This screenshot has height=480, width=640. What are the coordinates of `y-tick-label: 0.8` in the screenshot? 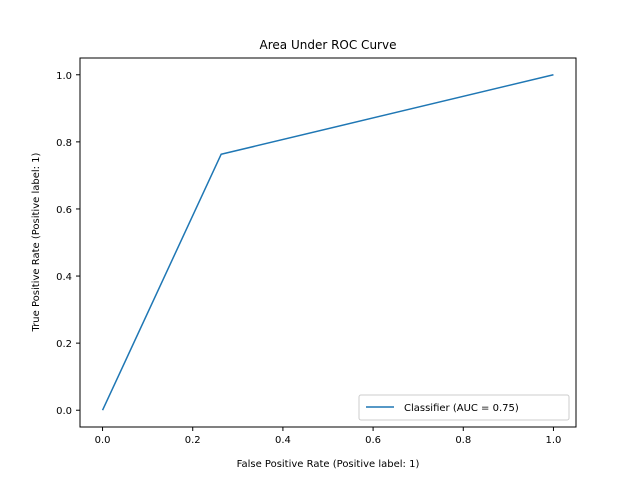 It's located at (64, 143).